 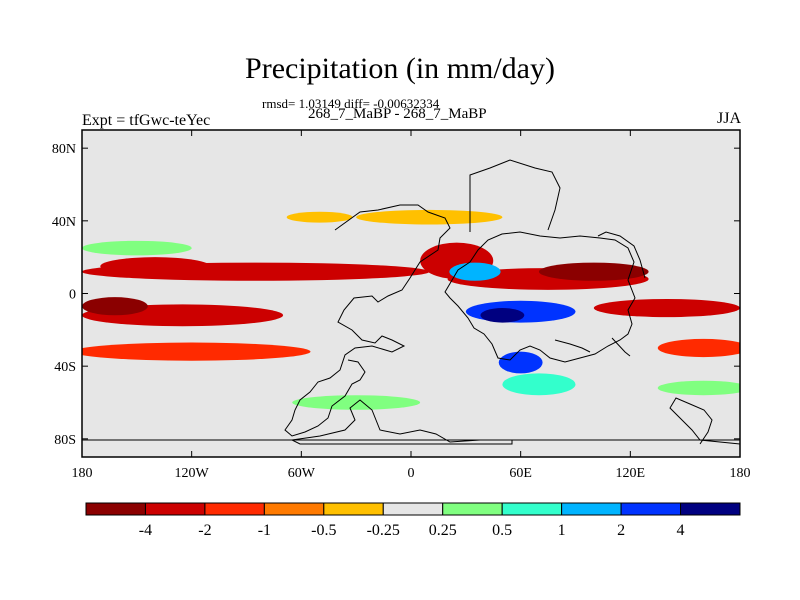 What do you see at coordinates (400, 68) in the screenshot?
I see `chart-title: Precipitation (in mm/day)` at bounding box center [400, 68].